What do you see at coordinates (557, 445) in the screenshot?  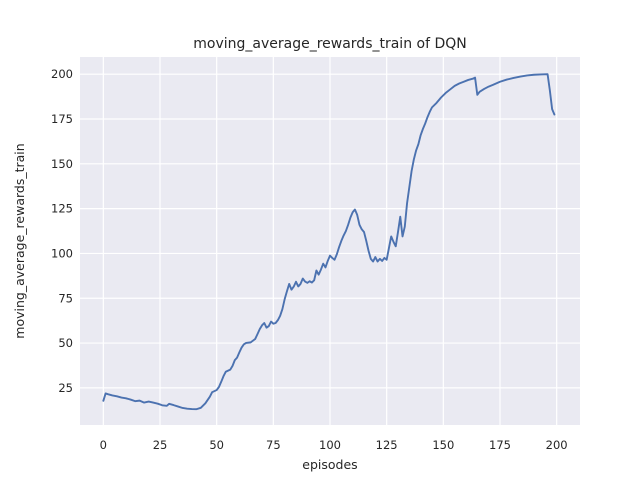 I see `x-tick-label: 200` at bounding box center [557, 445].